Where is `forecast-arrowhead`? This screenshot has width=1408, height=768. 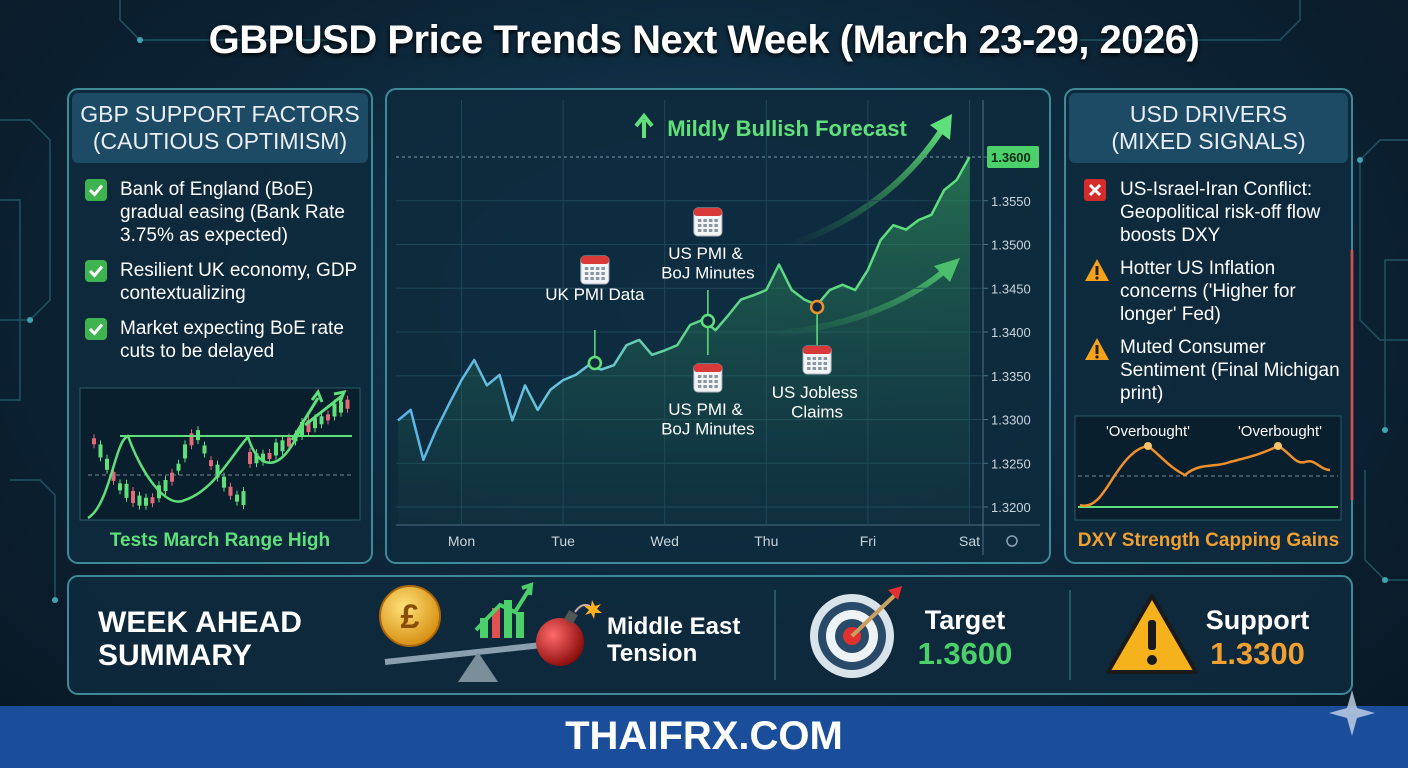
forecast-arrowhead is located at coordinates (941, 127).